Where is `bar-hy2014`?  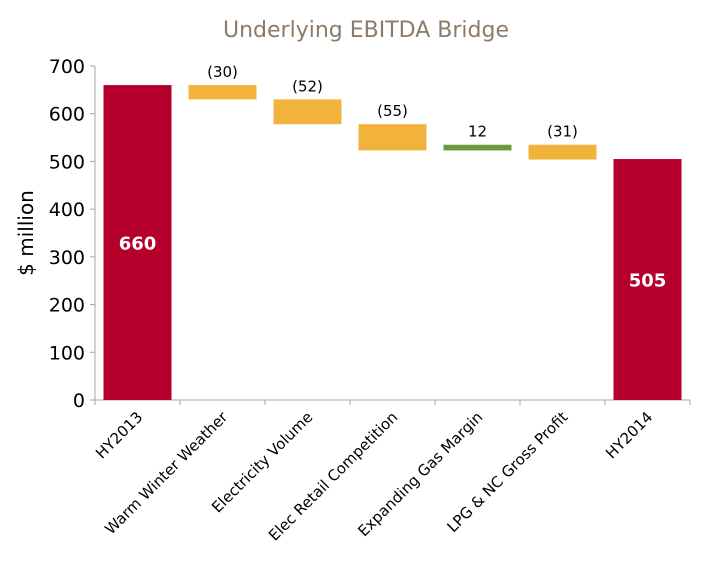
bar-hy2014 is located at coordinates (647, 279).